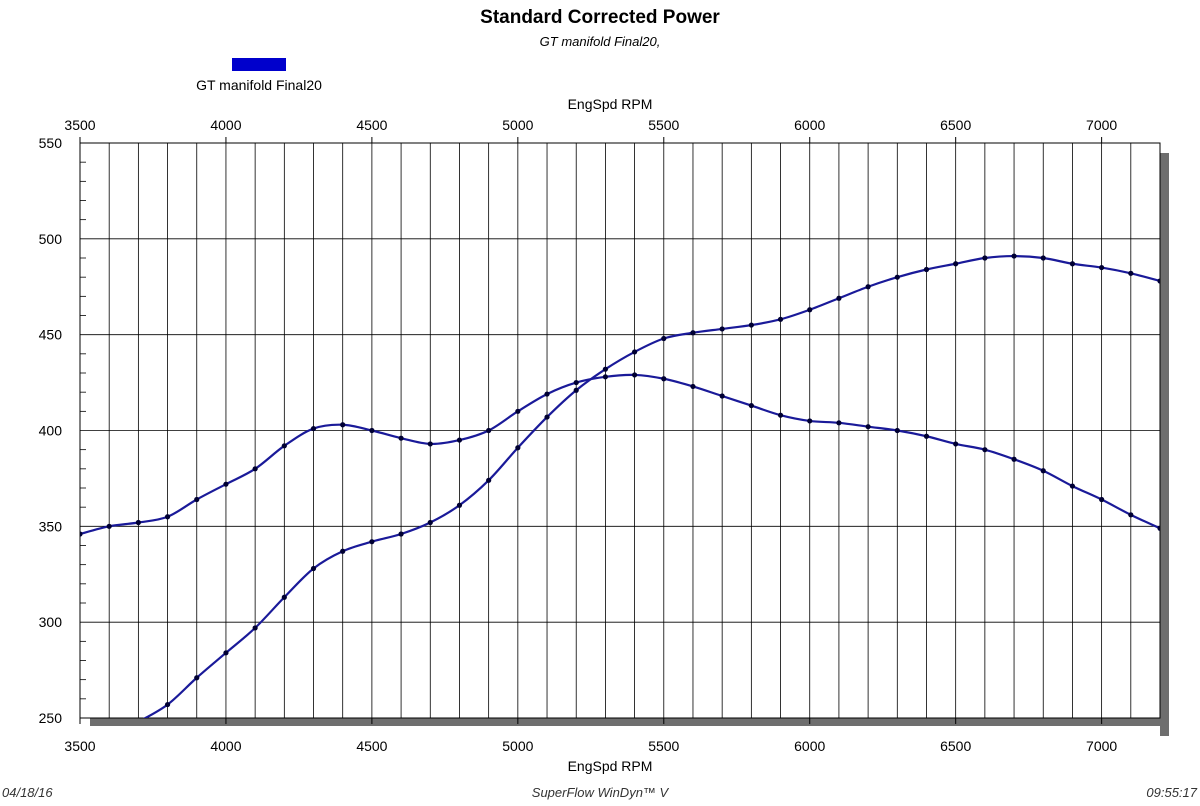 The width and height of the screenshot is (1200, 806). What do you see at coordinates (809, 125) in the screenshot?
I see `x-tick-label-top: 6000` at bounding box center [809, 125].